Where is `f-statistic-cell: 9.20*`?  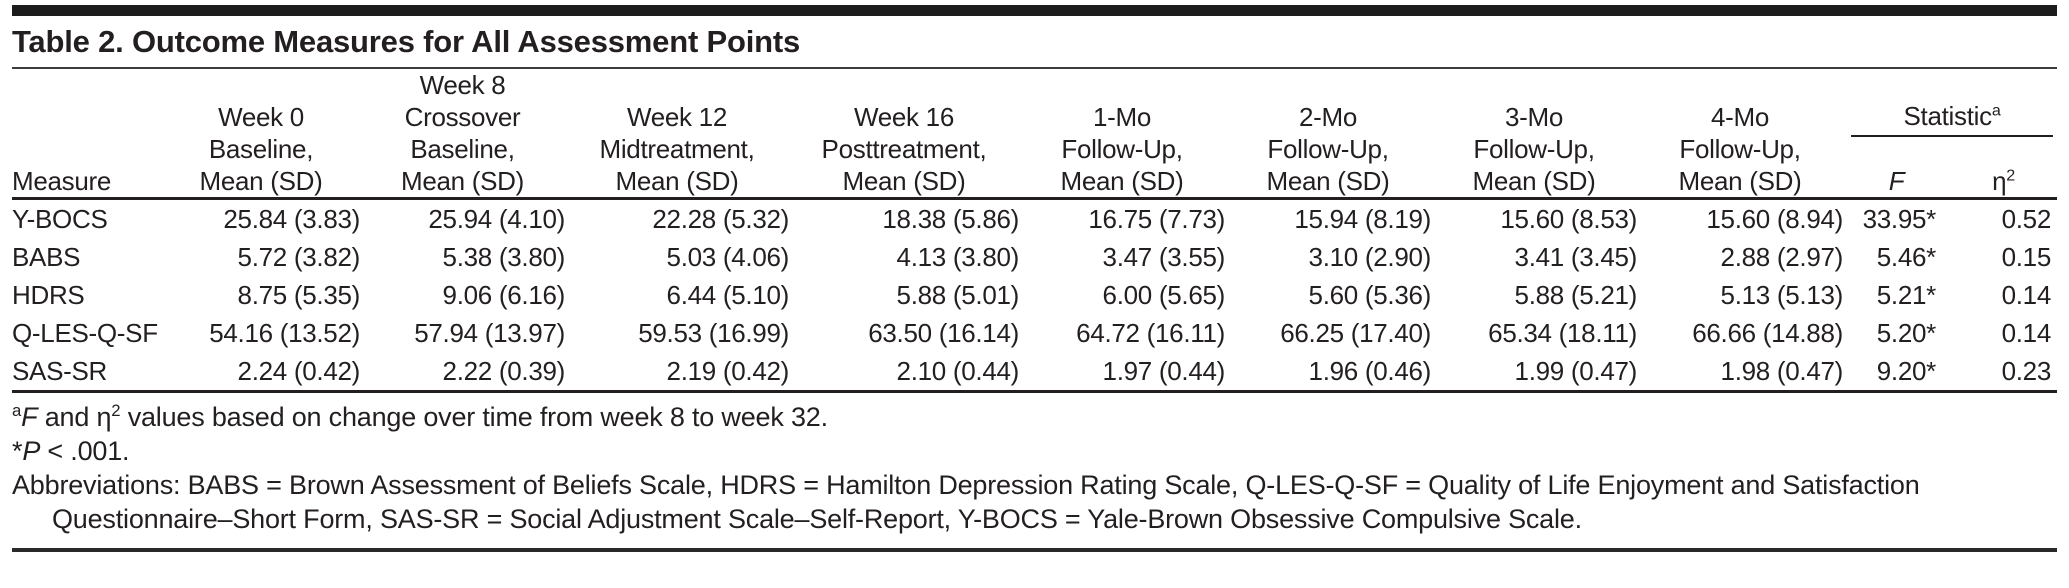
f-statistic-cell: 9.20* is located at coordinates (1896, 372).